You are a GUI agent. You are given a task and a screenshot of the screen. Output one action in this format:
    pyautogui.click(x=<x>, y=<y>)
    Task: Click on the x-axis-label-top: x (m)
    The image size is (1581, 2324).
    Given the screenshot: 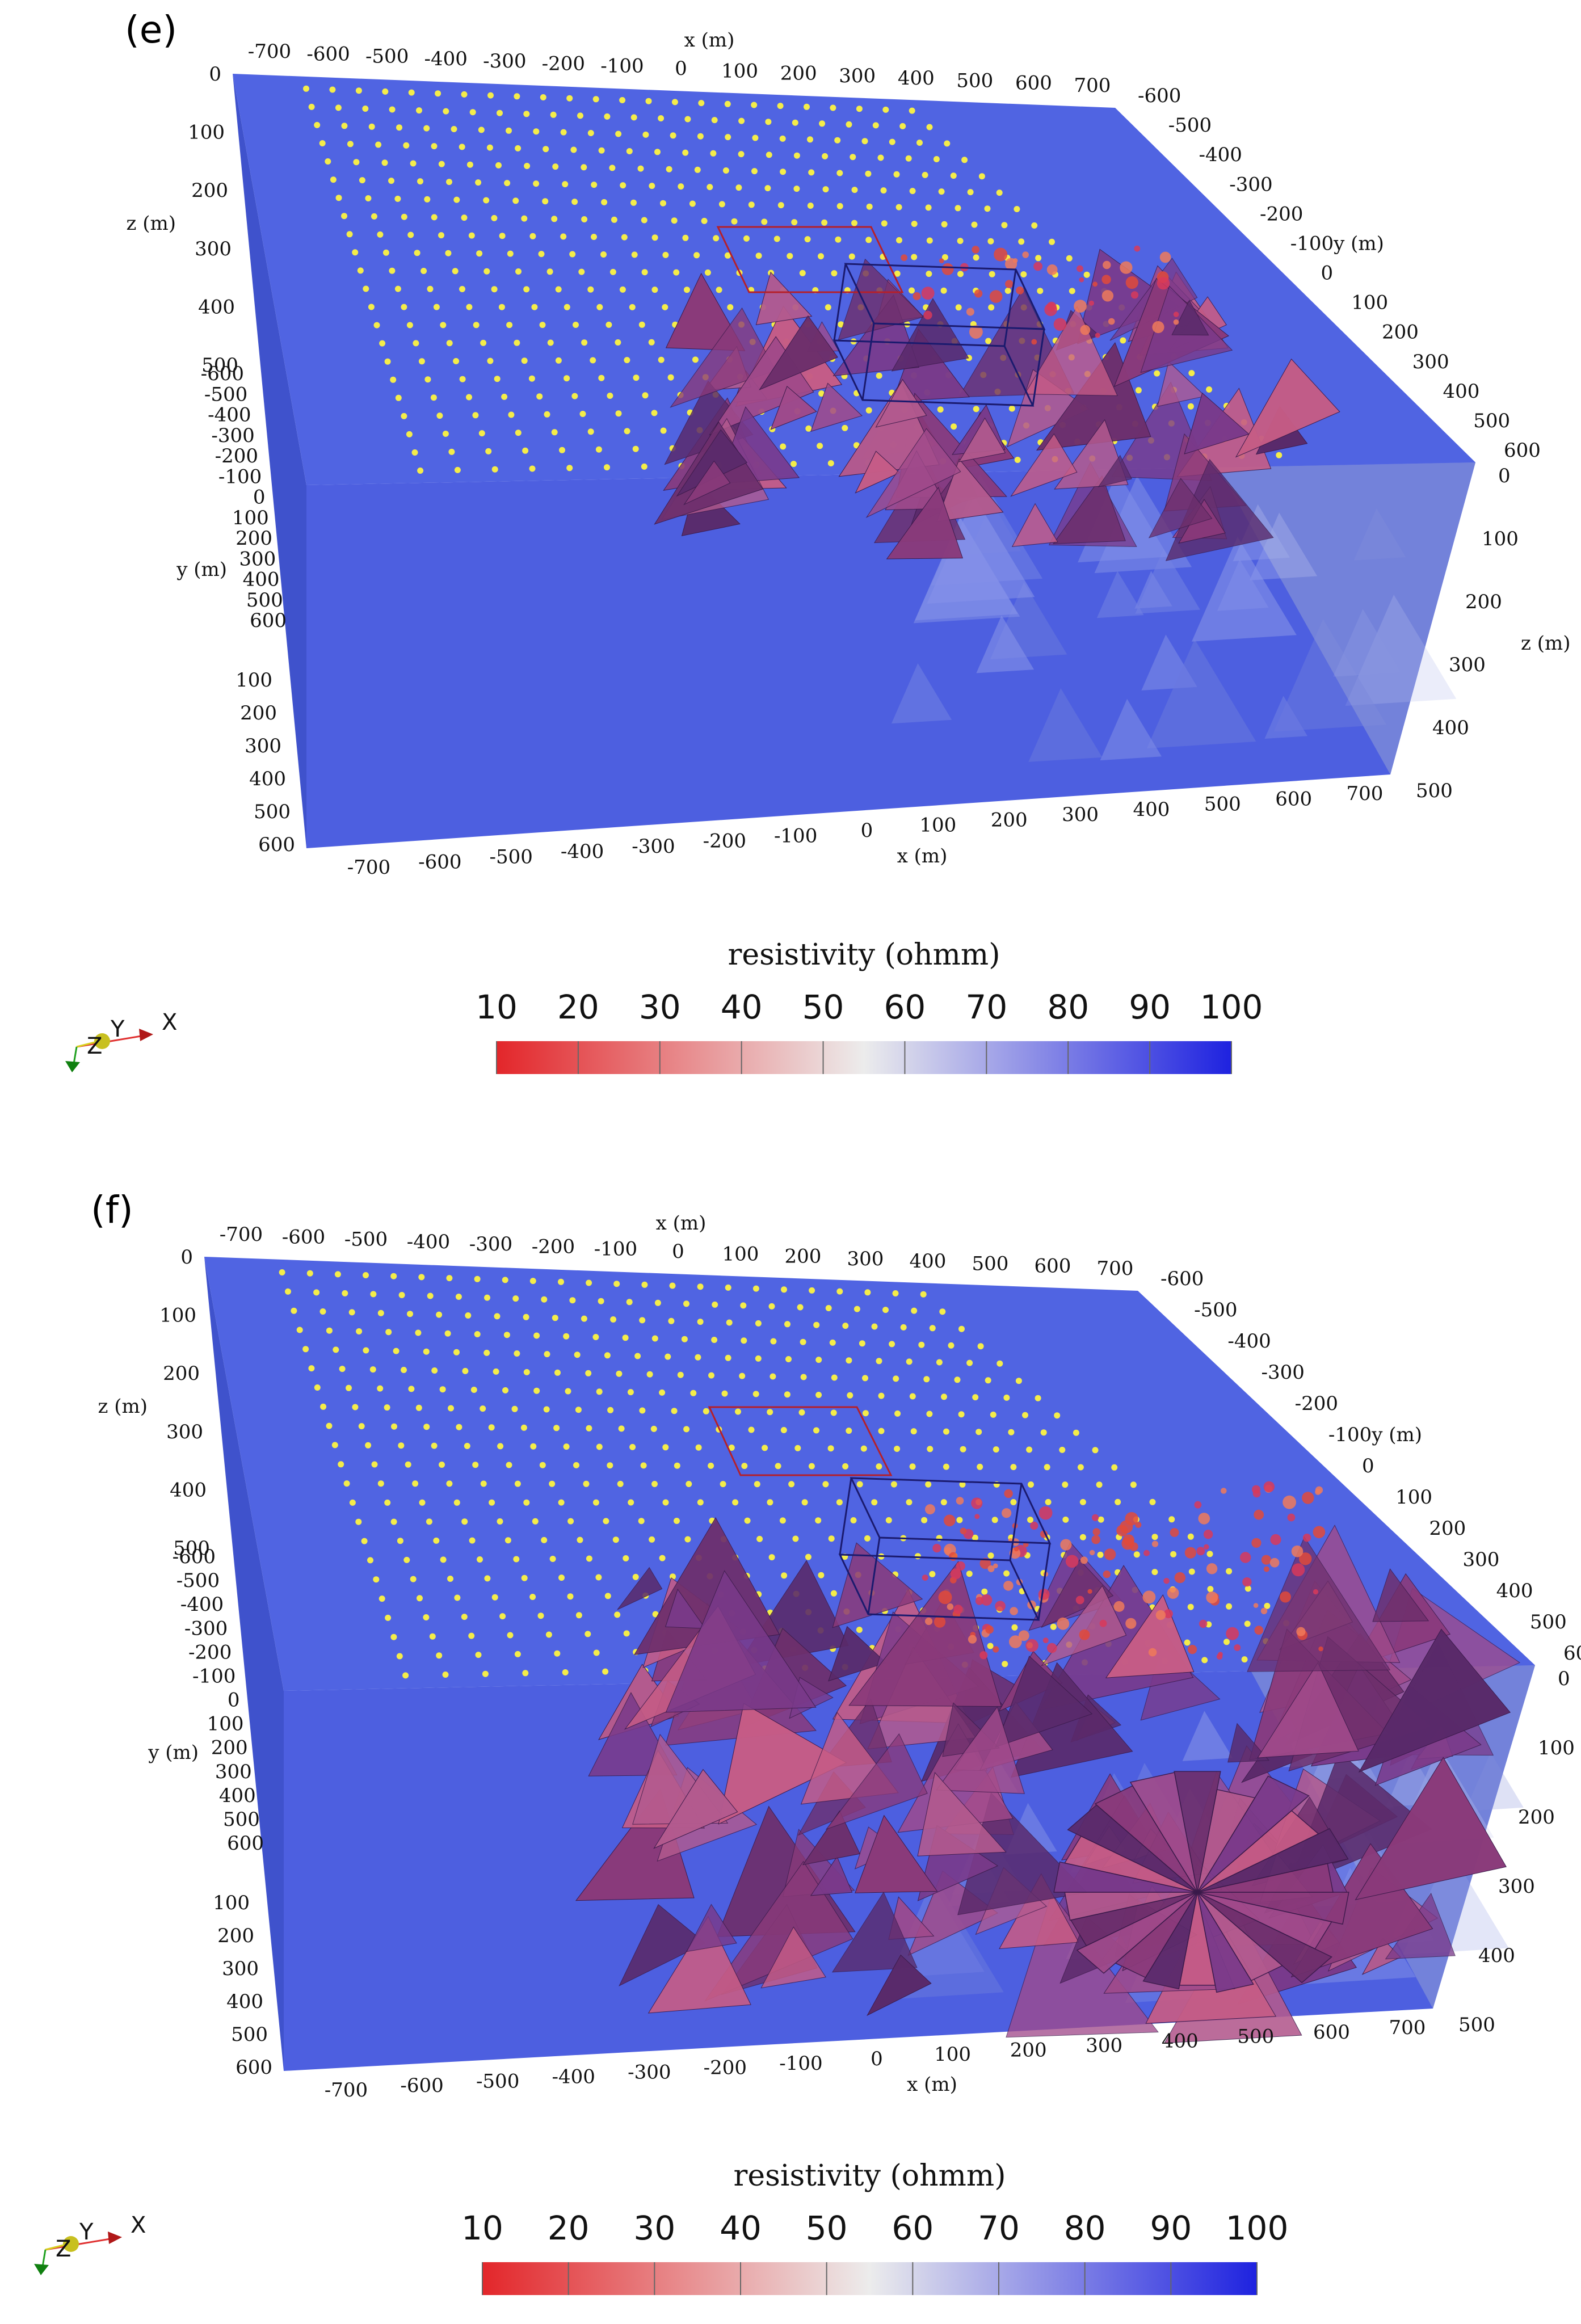 What is the action you would take?
    pyautogui.click(x=710, y=41)
    